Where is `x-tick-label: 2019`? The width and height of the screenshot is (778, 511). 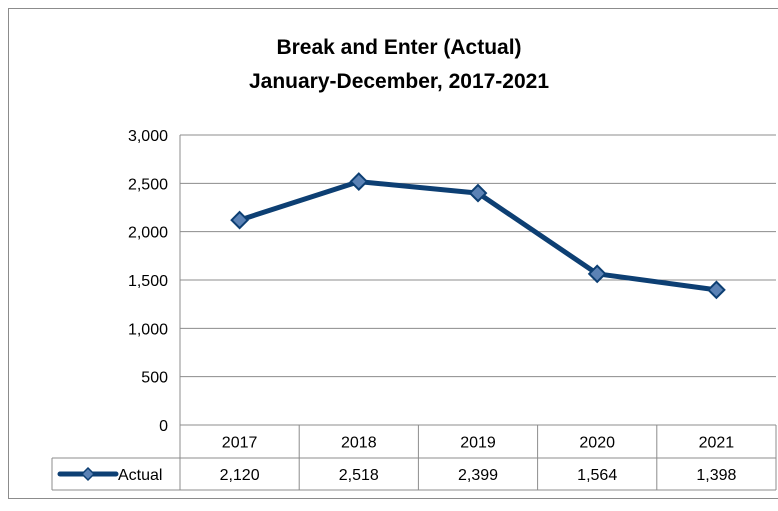
x-tick-label: 2019 is located at coordinates (478, 443).